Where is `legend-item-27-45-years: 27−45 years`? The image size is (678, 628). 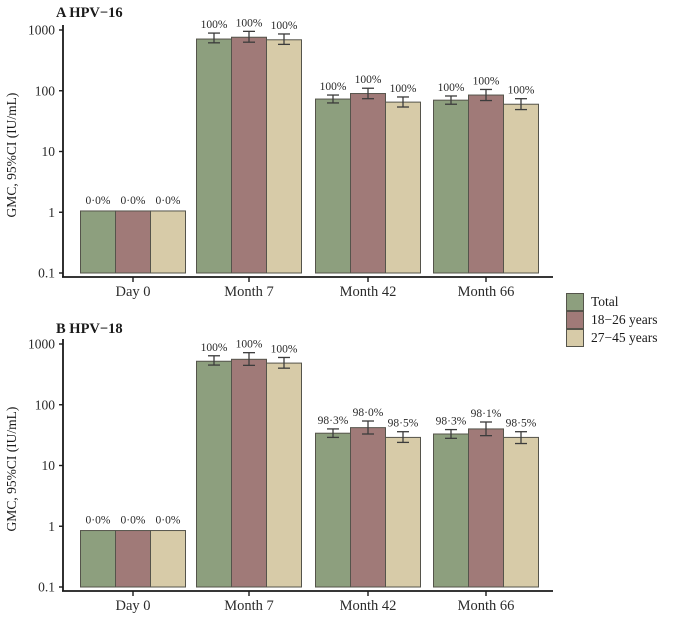 legend-item-27-45-years: 27−45 years is located at coordinates (611, 338).